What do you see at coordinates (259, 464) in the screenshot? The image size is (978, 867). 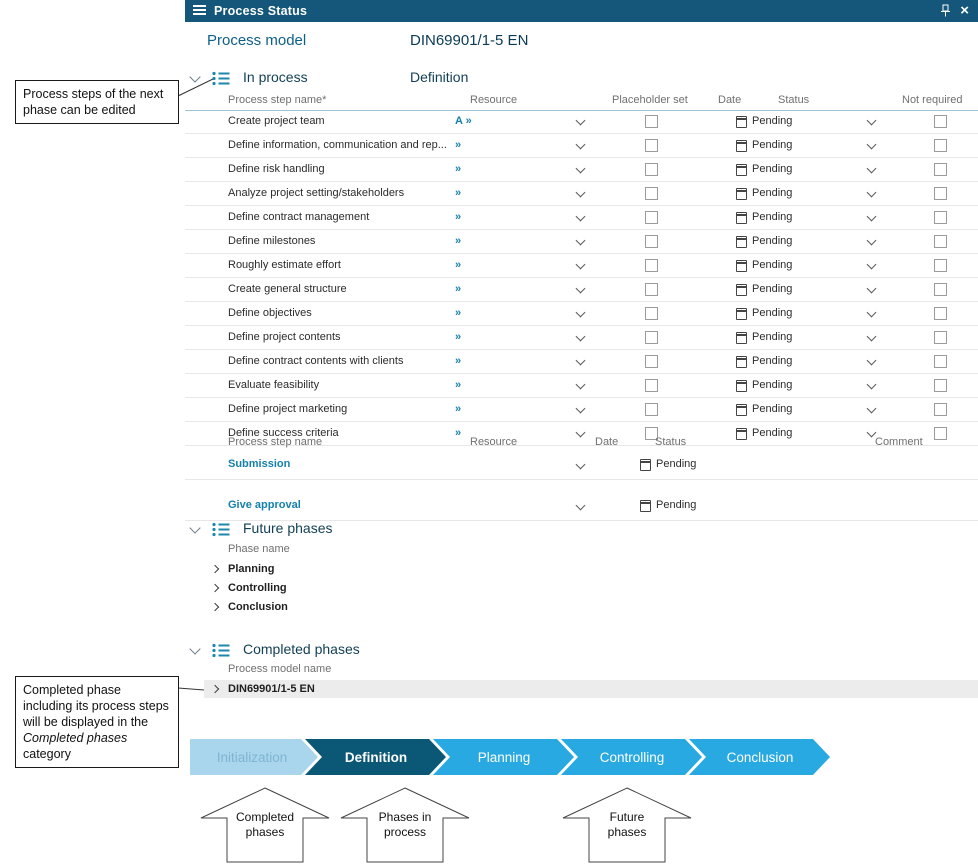 I see `approval-step-link: Submission` at bounding box center [259, 464].